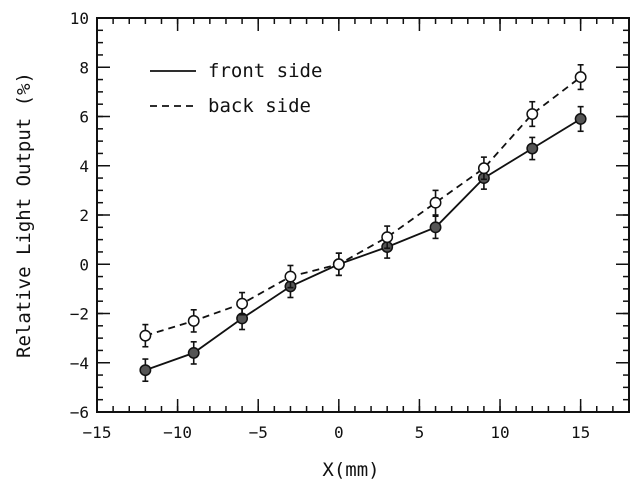 This screenshot has height=483, width=633. What do you see at coordinates (350, 470) in the screenshot?
I see `x-axis-label: X(mm)` at bounding box center [350, 470].